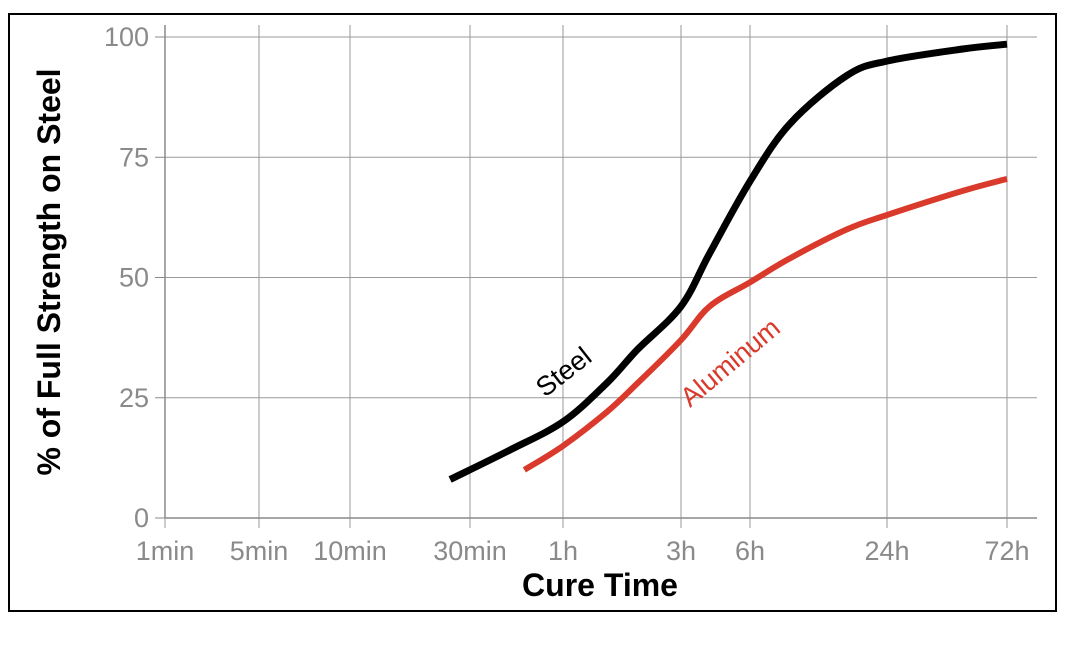 This screenshot has height=652, width=1070. What do you see at coordinates (563, 551) in the screenshot?
I see `x-tick-label: 1h` at bounding box center [563, 551].